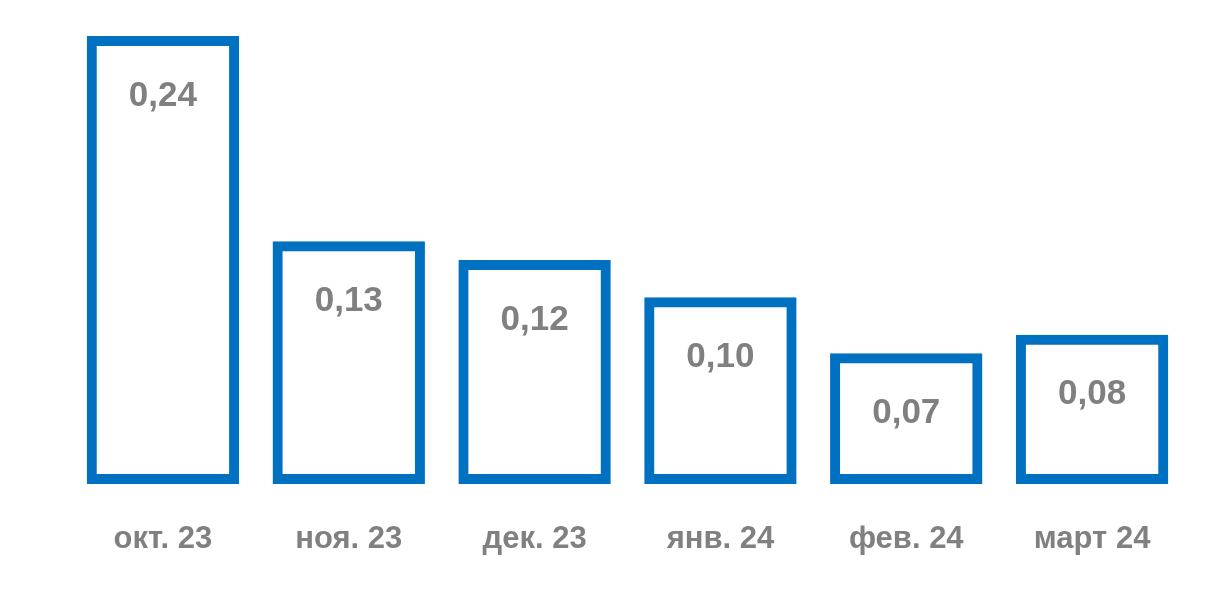  I want to click on x-tick-label: окт. 23, so click(163, 538).